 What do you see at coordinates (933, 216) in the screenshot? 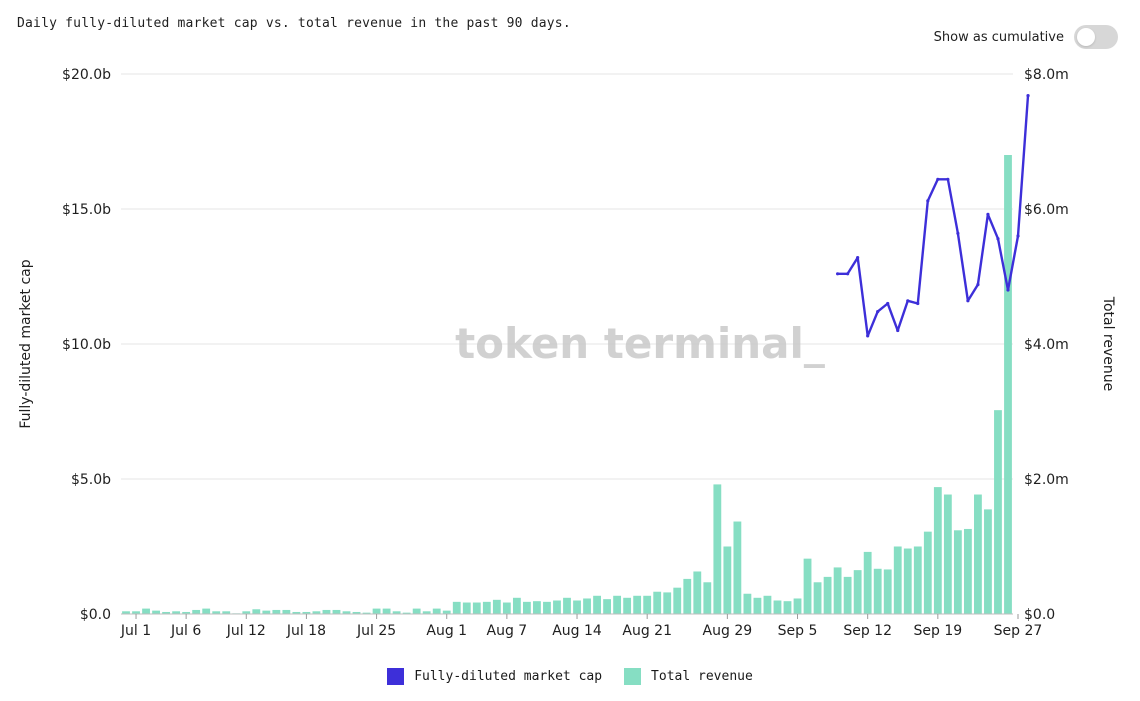
I see `market-cap-series-line` at bounding box center [933, 216].